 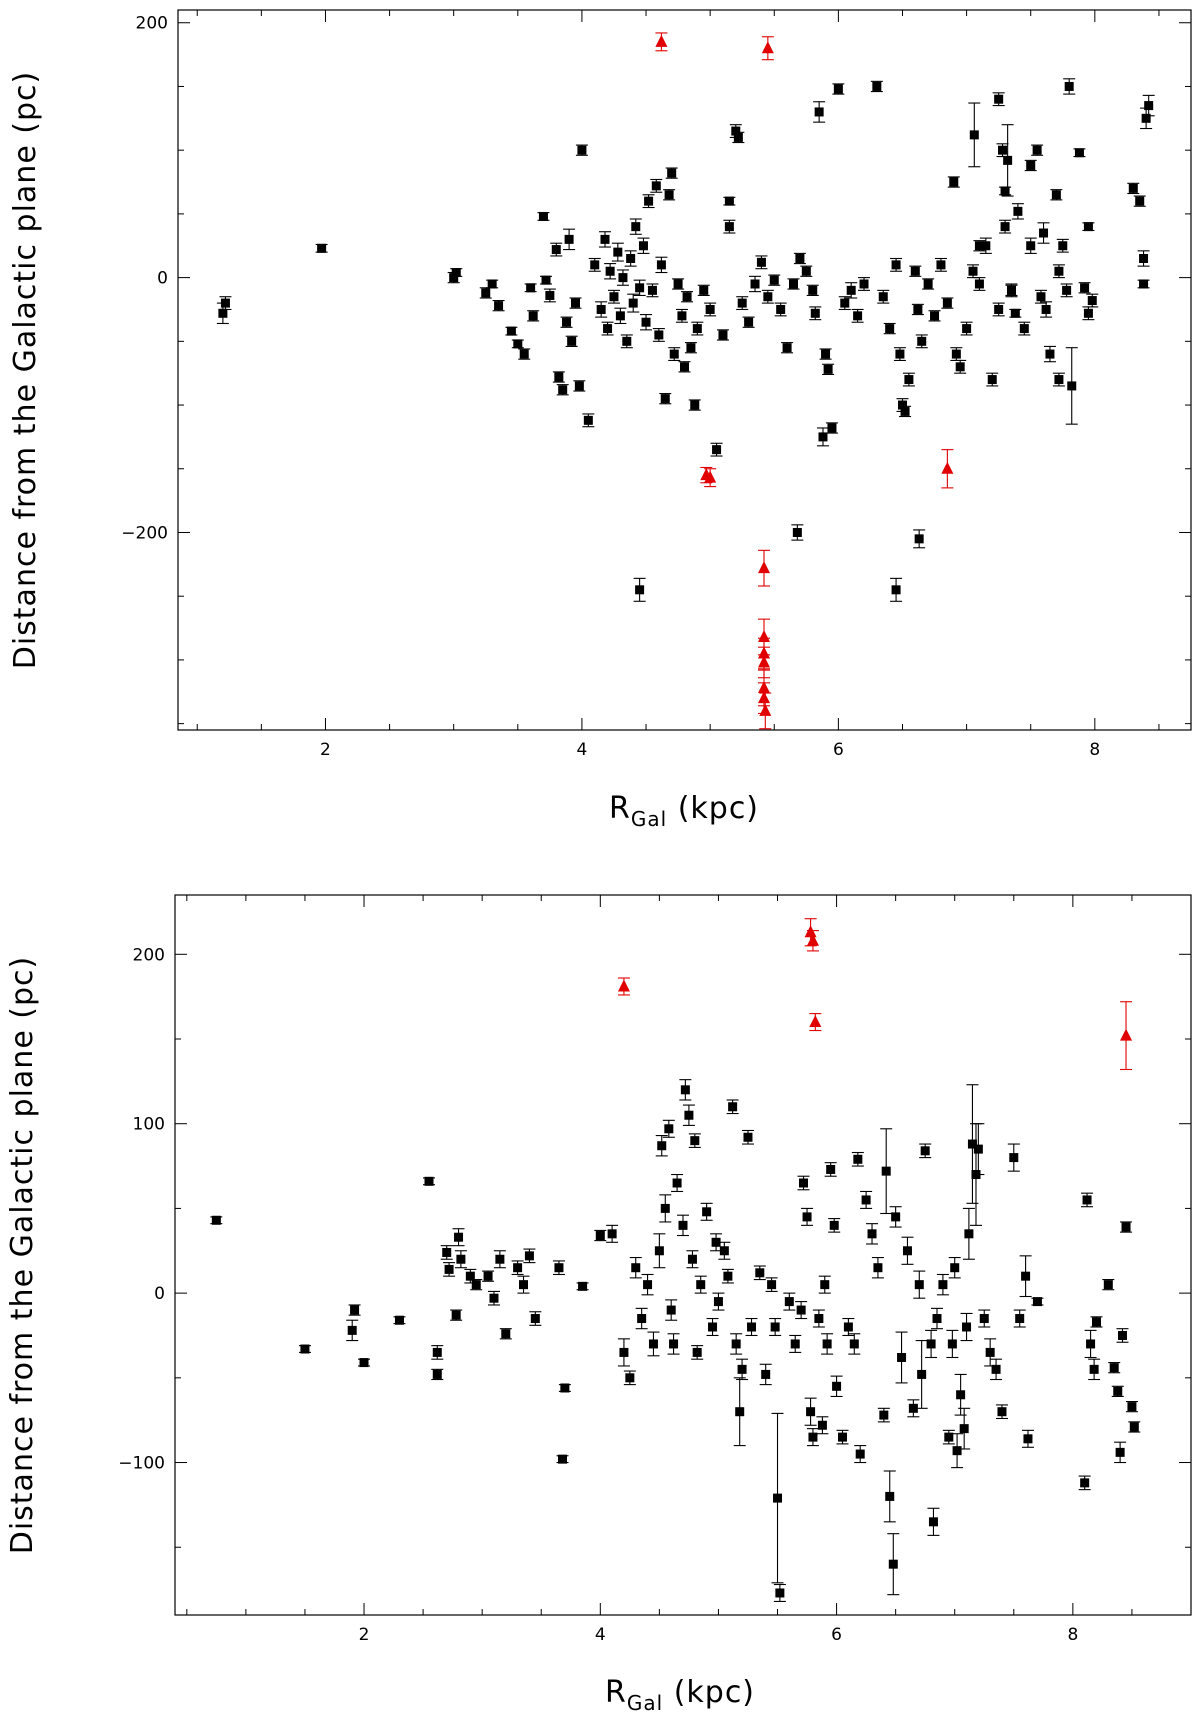 I want to click on x-tick-label: 6, so click(x=838, y=750).